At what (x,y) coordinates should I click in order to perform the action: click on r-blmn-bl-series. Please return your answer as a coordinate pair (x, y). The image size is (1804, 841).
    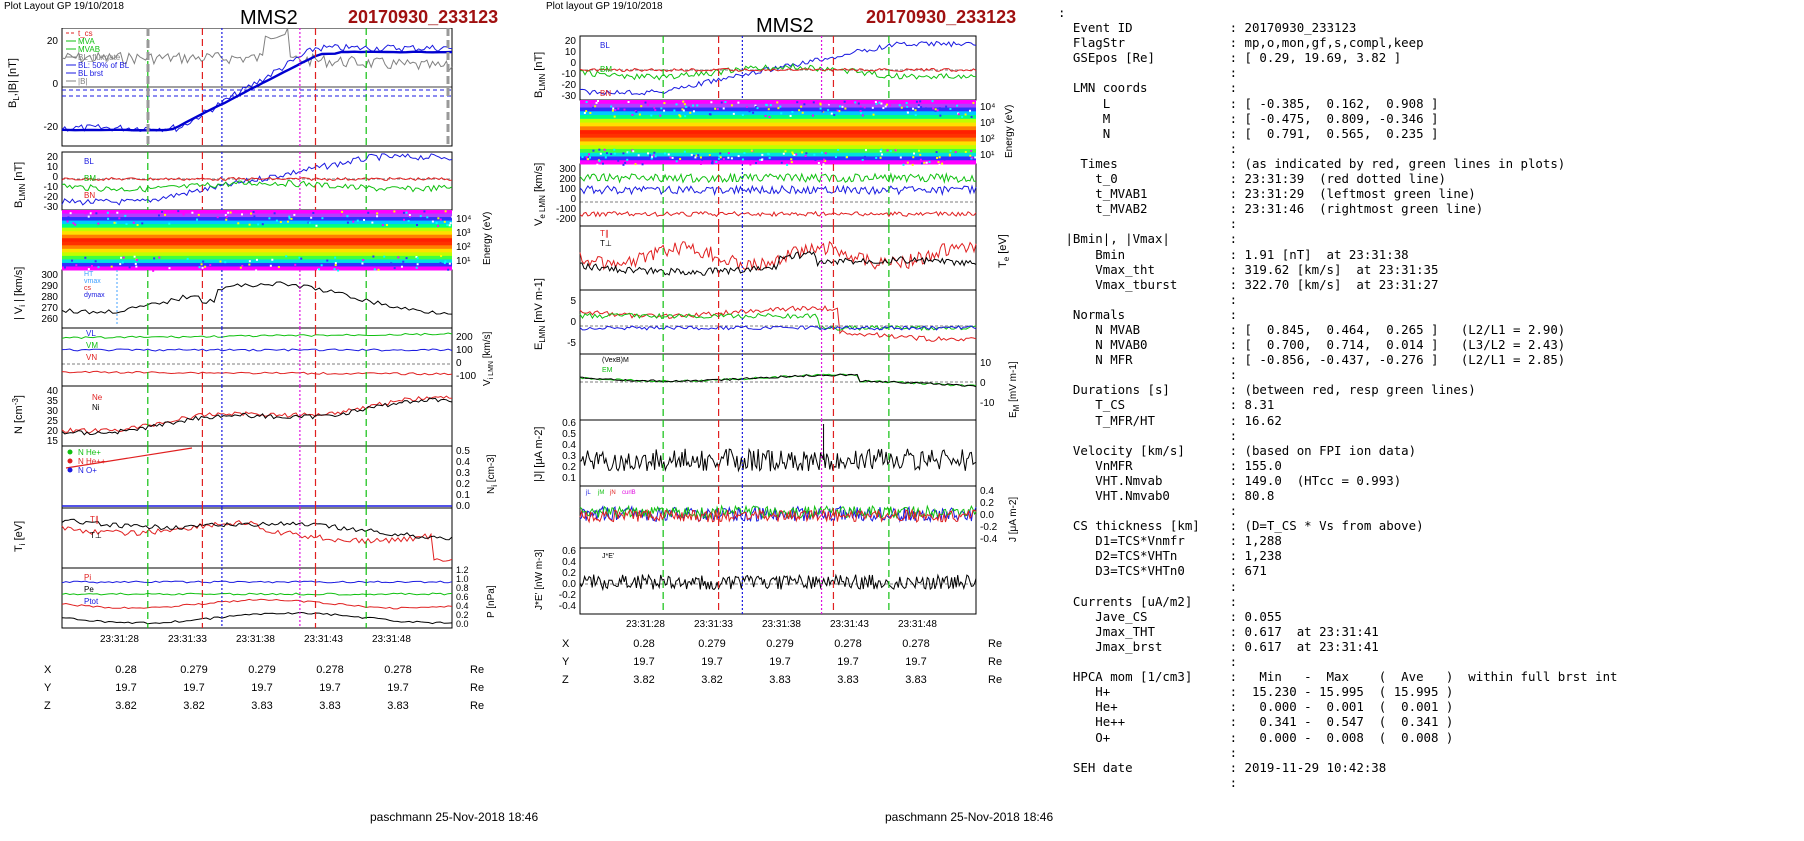
    Looking at the image, I should click on (778, 68).